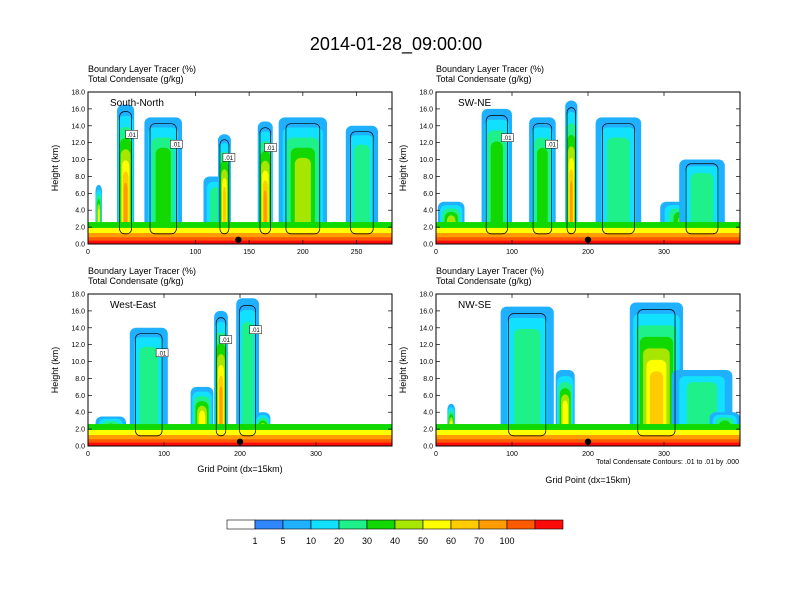  I want to click on y-tick-label: 16.0, so click(426, 311).